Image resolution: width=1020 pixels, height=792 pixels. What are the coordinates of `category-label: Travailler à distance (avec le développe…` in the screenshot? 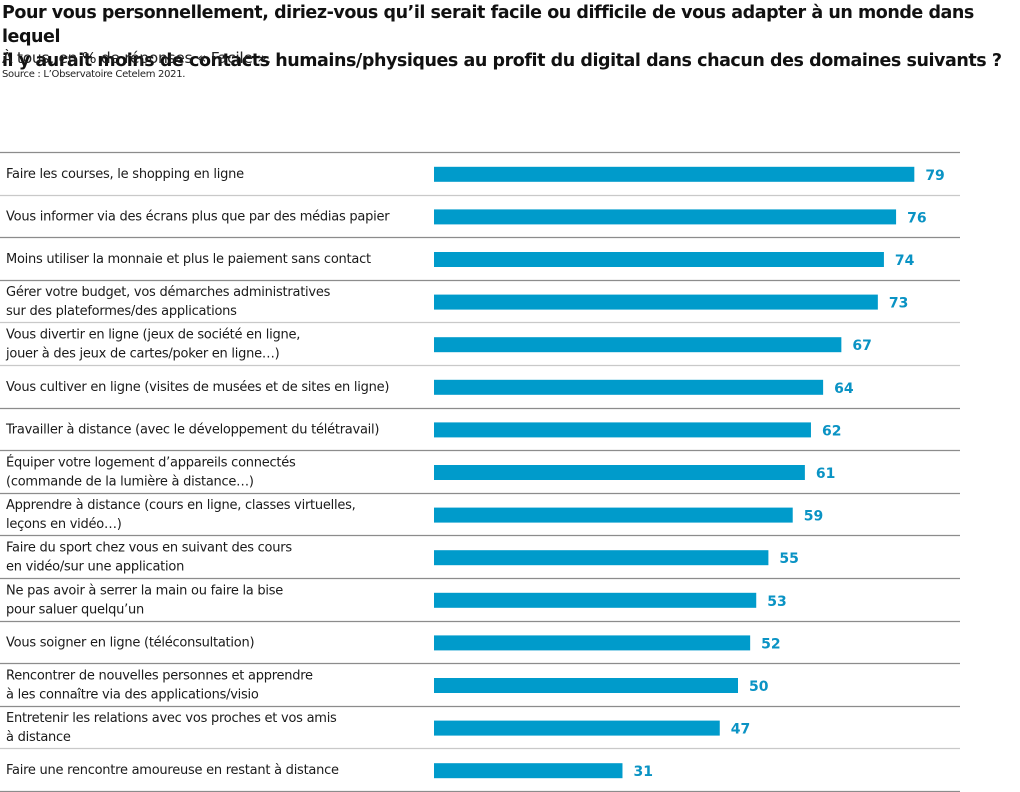 It's located at (192, 429).